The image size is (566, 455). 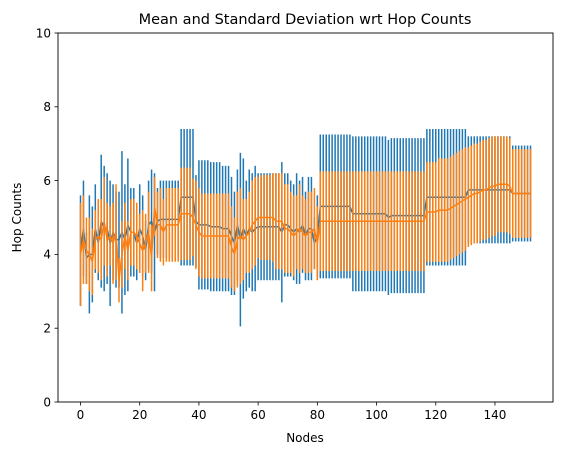 I want to click on x-tick-label: 0, so click(x=81, y=415).